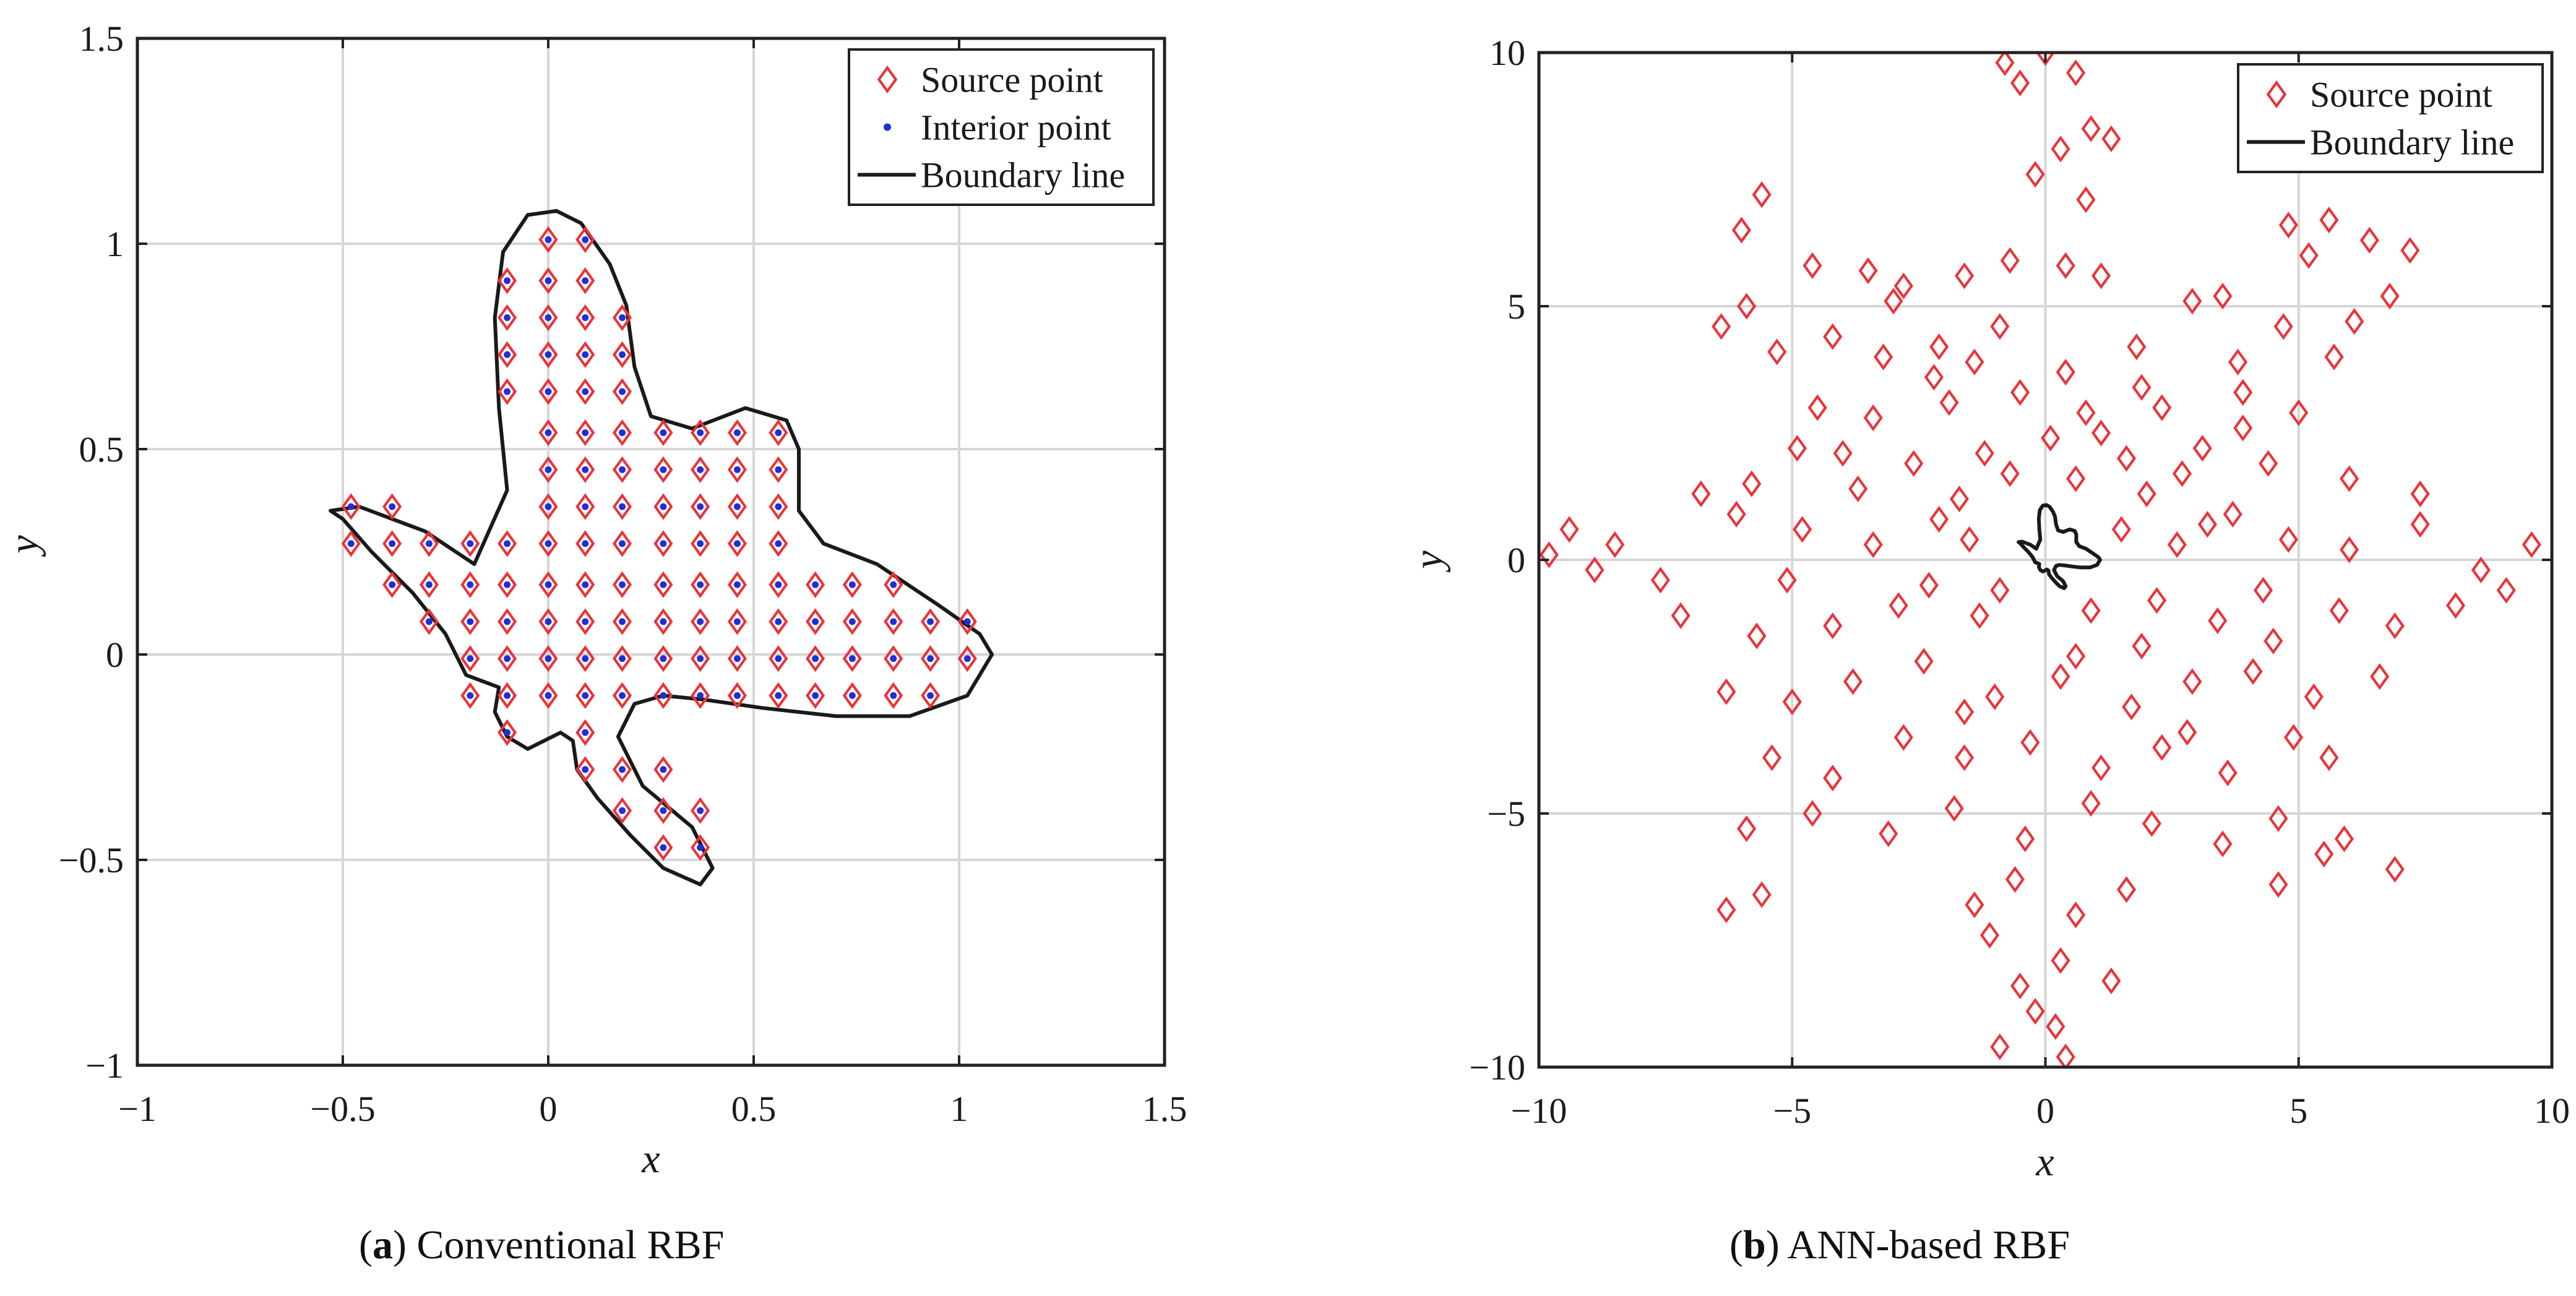  I want to click on chart-a-legend-box, so click(1001, 127).